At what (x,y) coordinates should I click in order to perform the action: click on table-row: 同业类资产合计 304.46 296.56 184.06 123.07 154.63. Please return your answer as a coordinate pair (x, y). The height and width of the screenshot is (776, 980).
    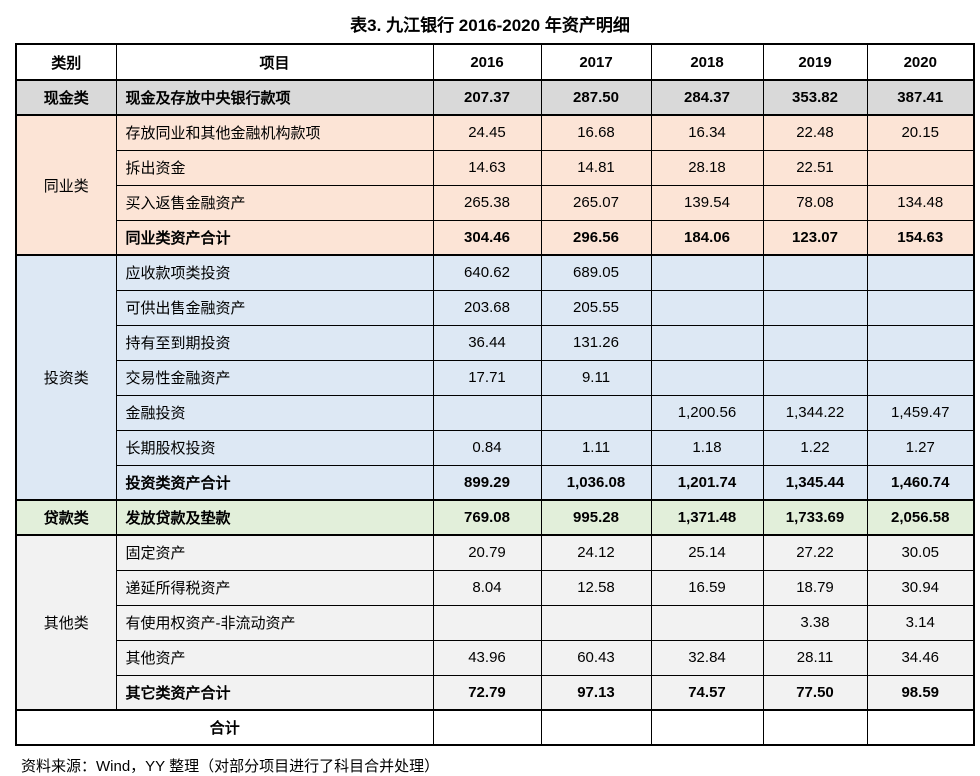
    Looking at the image, I should click on (495, 237).